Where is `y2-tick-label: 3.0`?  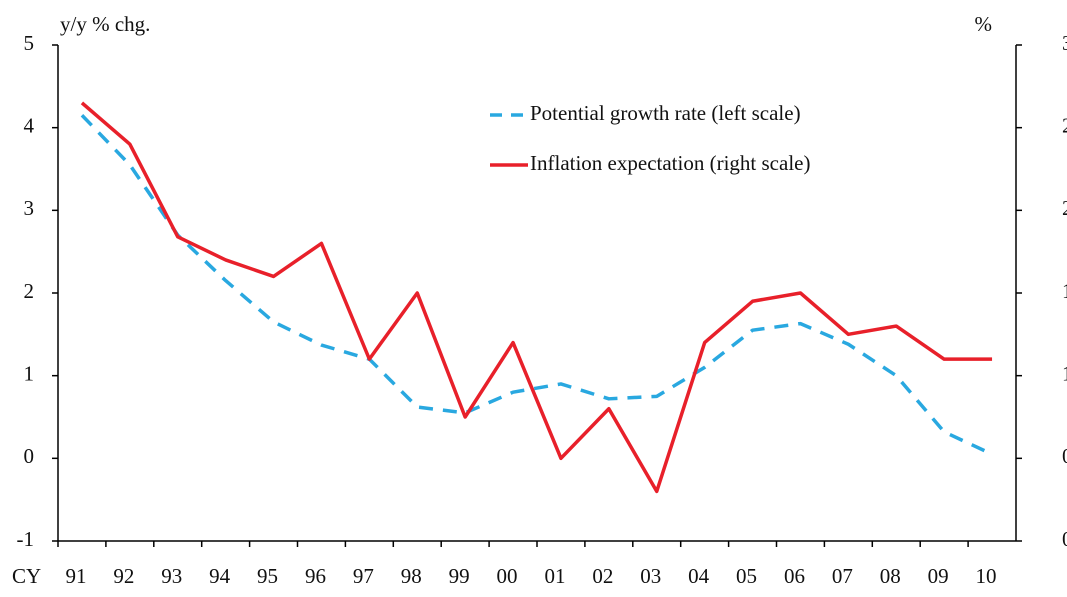 y2-tick-label: 3.0 is located at coordinates (1064, 43).